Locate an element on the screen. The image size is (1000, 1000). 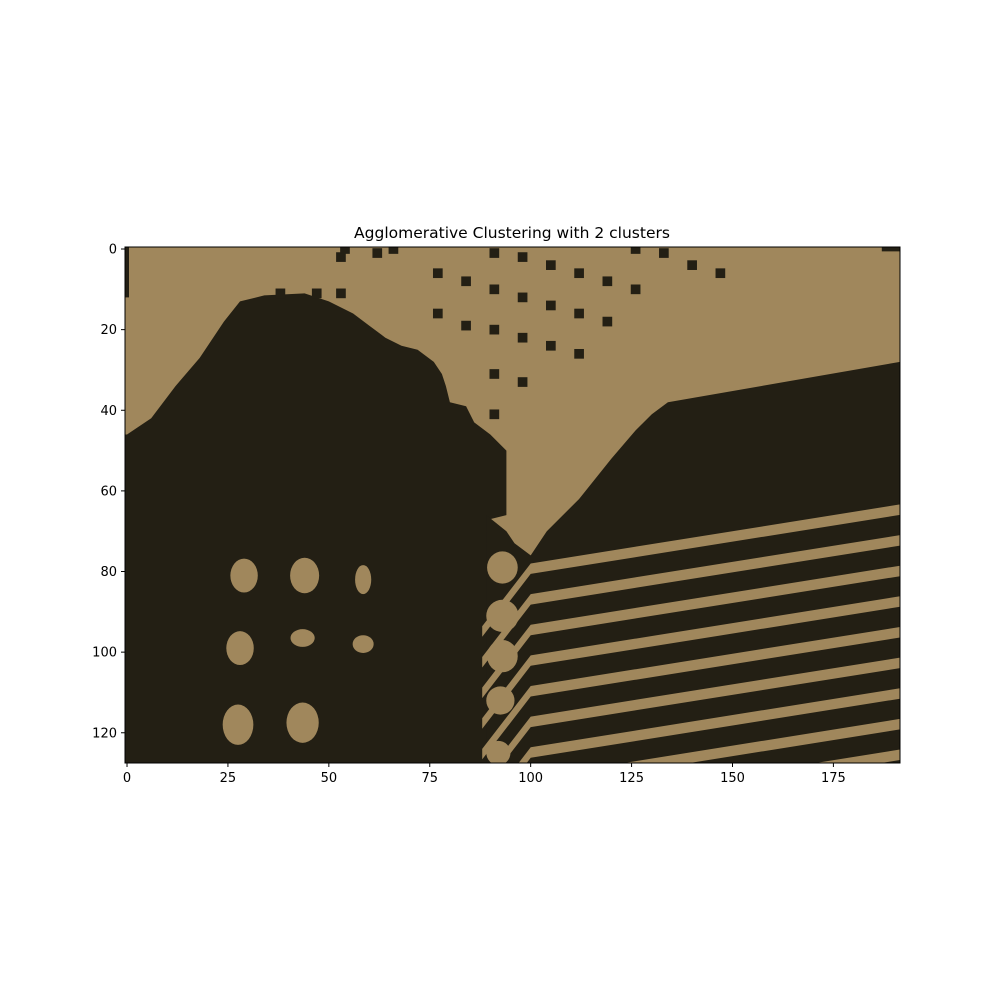
y-tick-label: 60 is located at coordinates (108, 491).